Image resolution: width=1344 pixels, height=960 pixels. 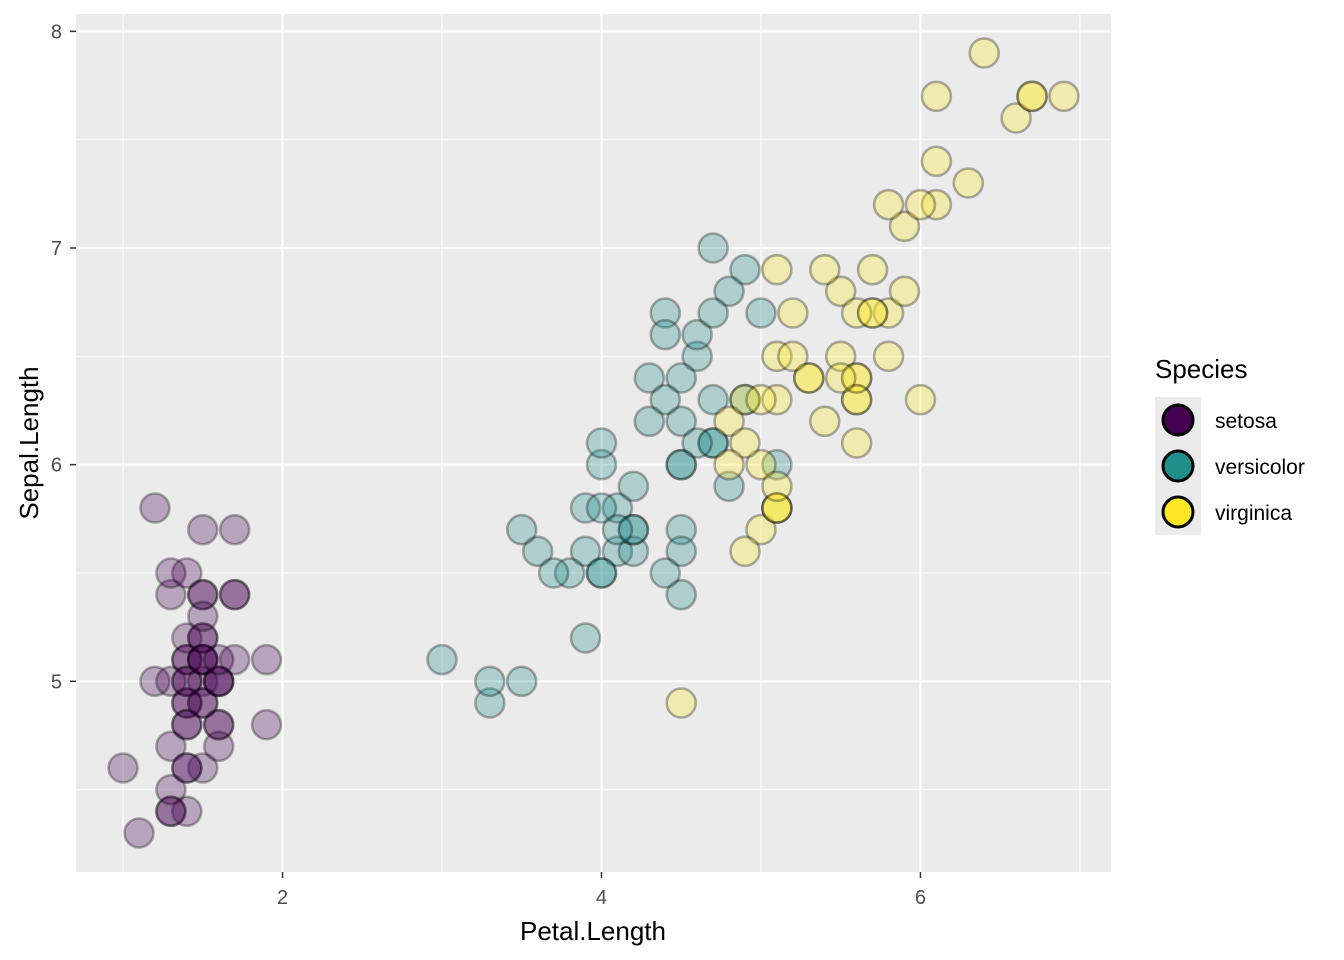 I want to click on y-axis: 5 6 7 8, so click(x=63, y=357).